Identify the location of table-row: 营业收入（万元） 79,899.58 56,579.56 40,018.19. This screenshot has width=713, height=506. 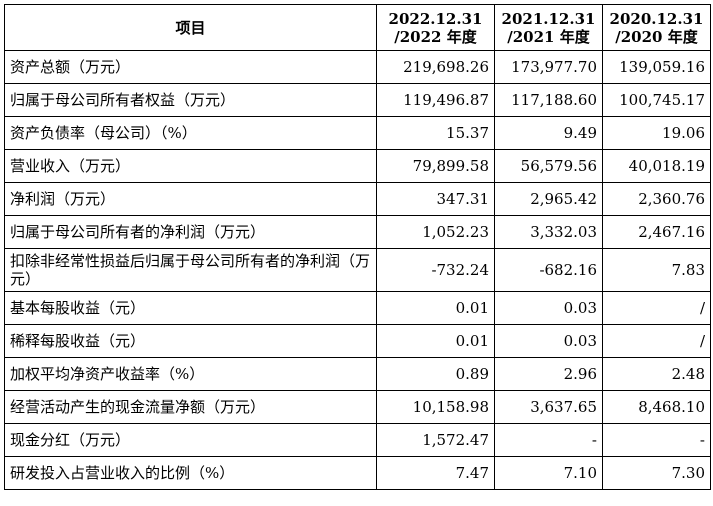
(357, 166).